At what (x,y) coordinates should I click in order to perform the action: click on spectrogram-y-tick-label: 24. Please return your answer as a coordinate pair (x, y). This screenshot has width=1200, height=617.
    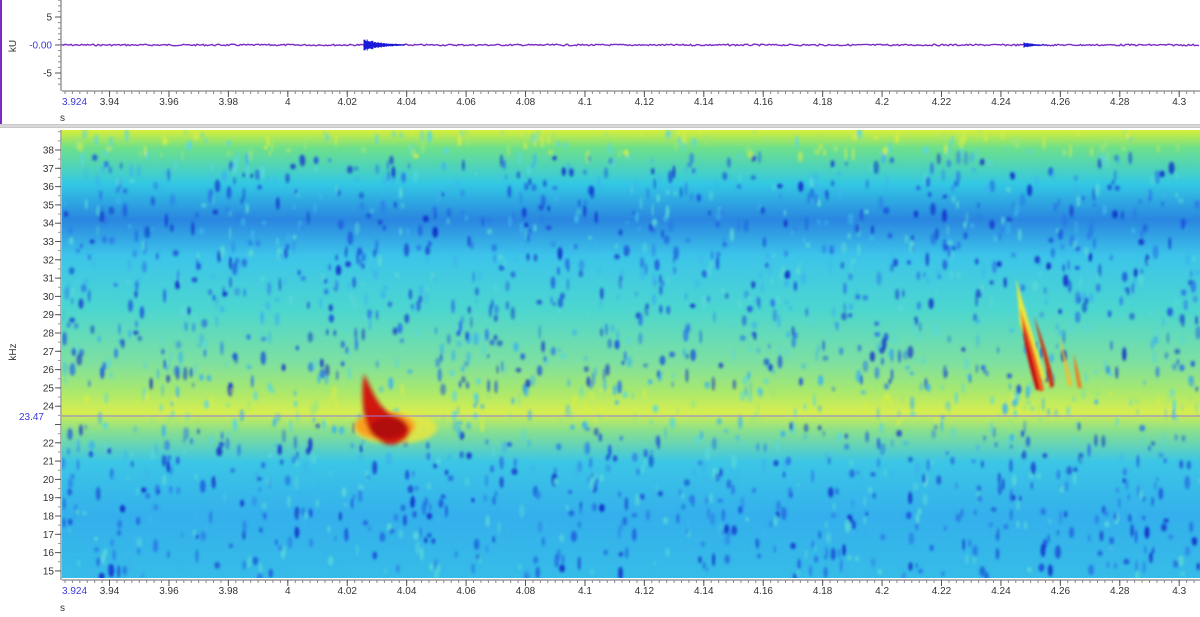
    Looking at the image, I should click on (49, 407).